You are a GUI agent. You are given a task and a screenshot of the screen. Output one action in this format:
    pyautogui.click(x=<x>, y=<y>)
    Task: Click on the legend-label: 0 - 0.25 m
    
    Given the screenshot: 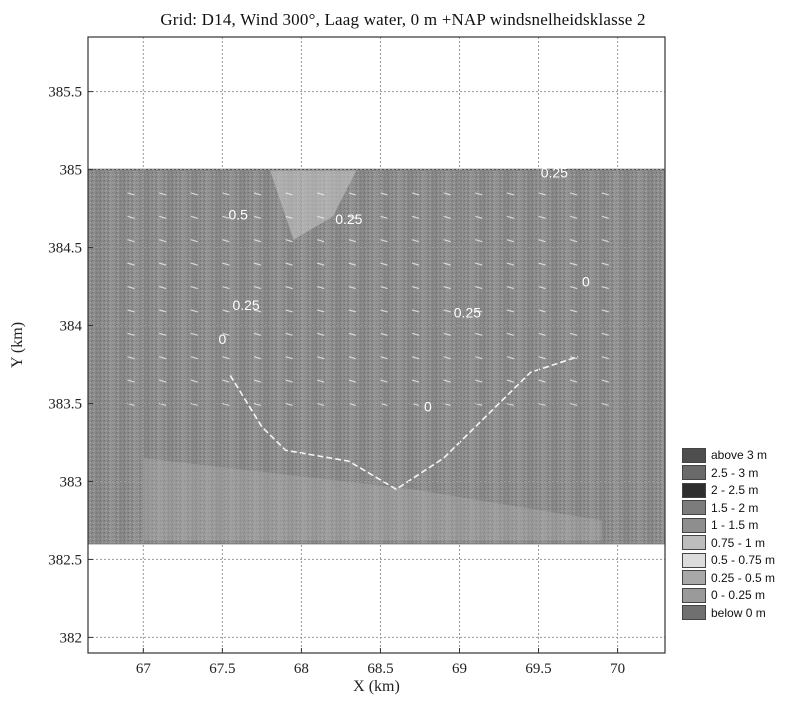 What is the action you would take?
    pyautogui.click(x=738, y=595)
    